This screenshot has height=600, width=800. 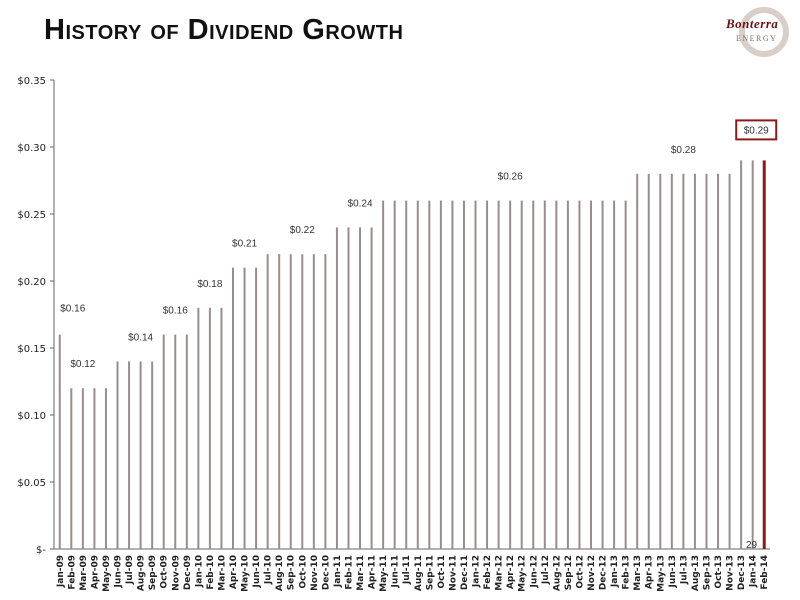 I want to click on x-tick-label: Jun-09, so click(x=119, y=571).